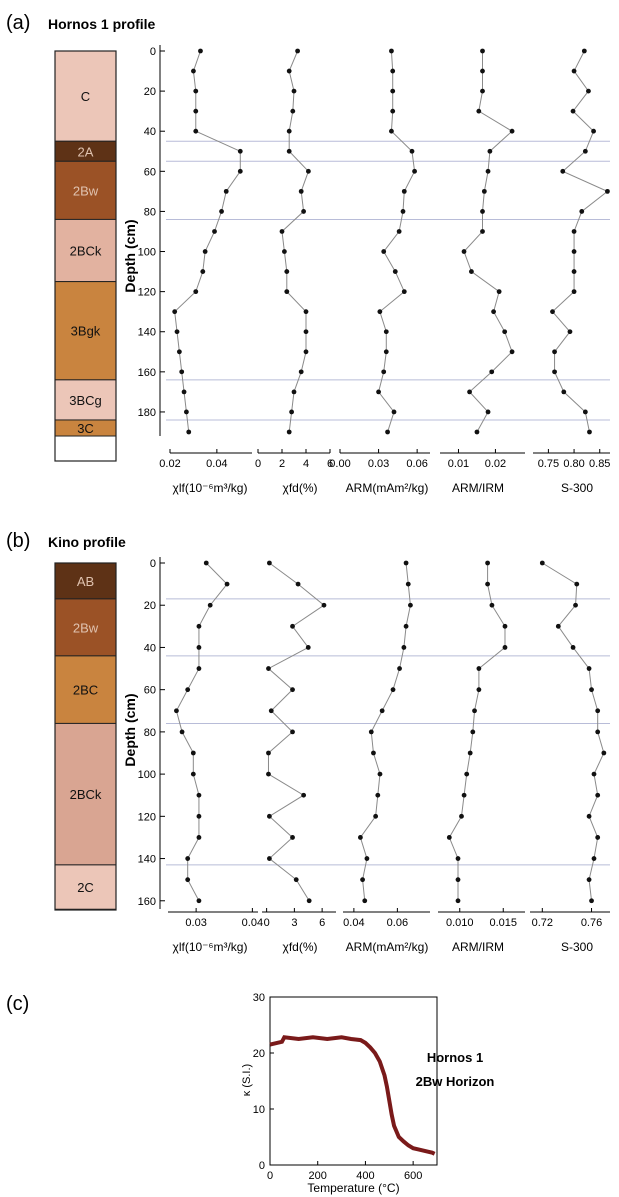 The image size is (619, 1197). I want to click on horizon-label: 2Bw, so click(86, 190).